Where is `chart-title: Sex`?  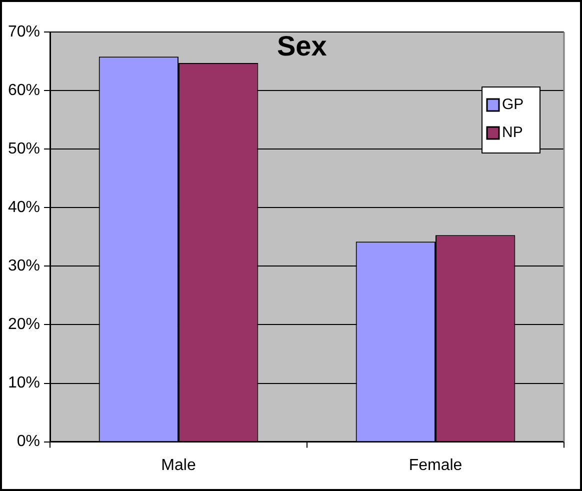
chart-title: Sex is located at coordinates (302, 46).